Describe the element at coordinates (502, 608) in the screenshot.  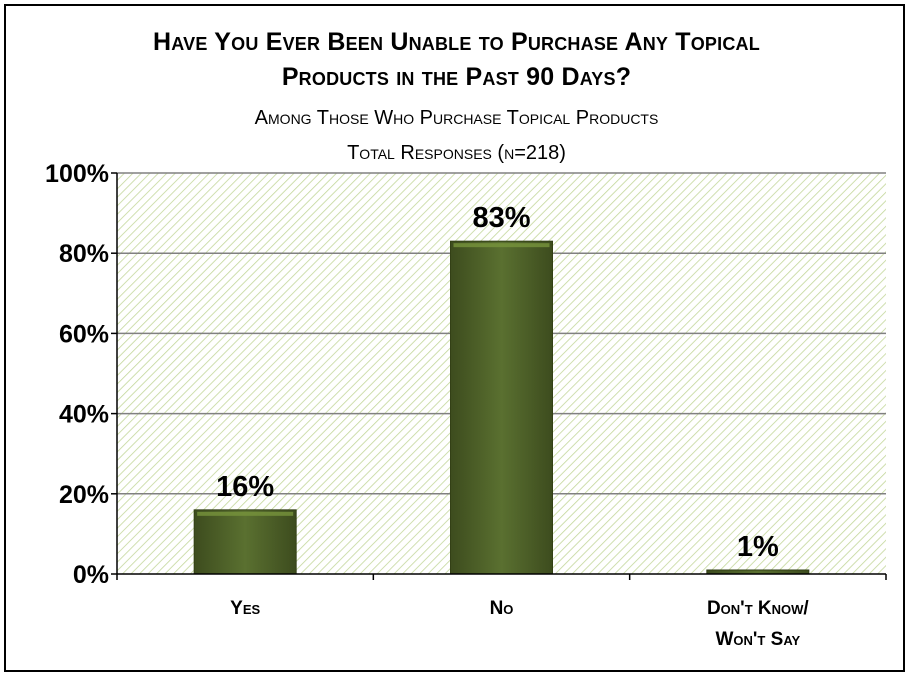
I see `category-label: No` at that location.